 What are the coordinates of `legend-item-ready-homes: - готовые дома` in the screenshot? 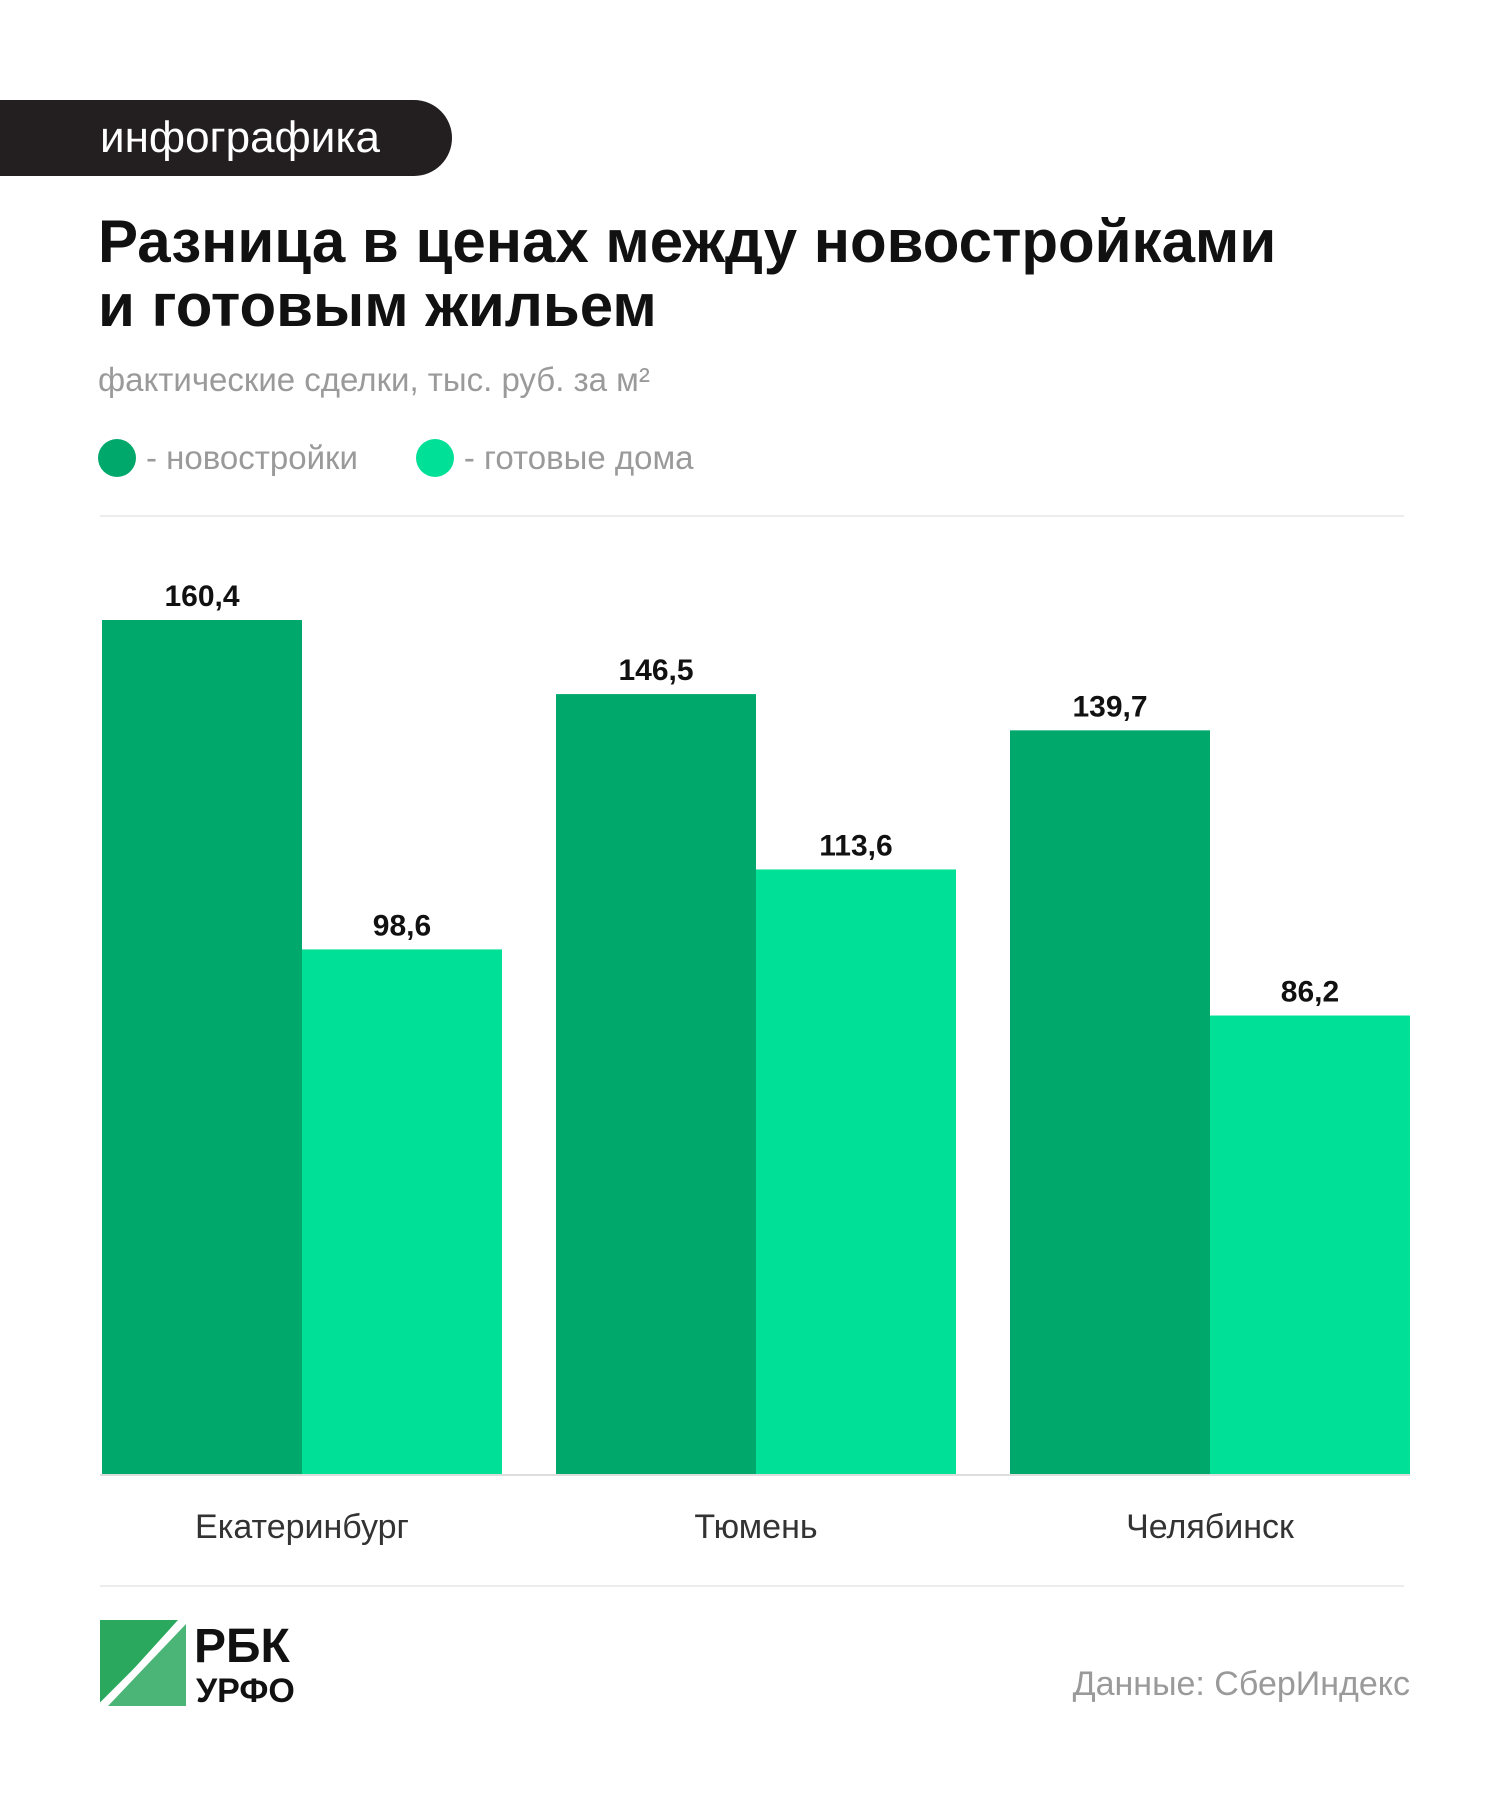 It's located at (554, 458).